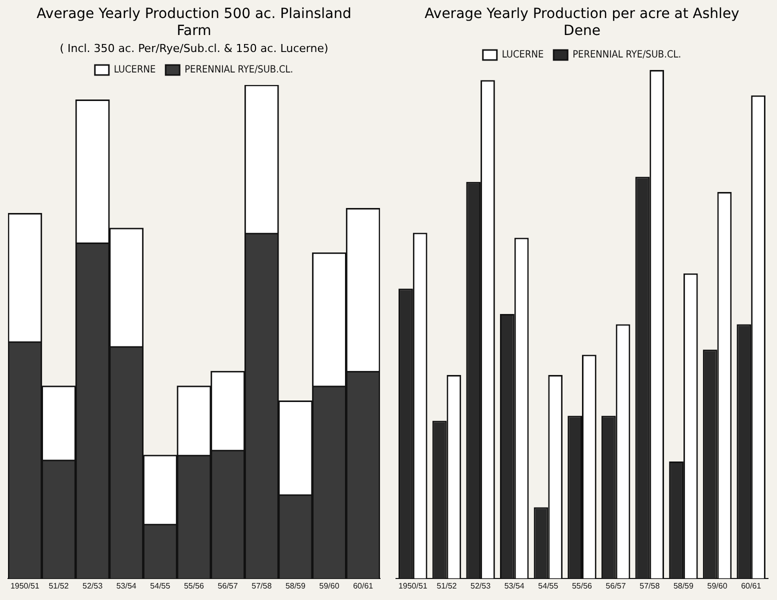 The height and width of the screenshot is (600, 777). What do you see at coordinates (582, 22) in the screenshot?
I see `chart-title: Average Yearly Production per acre at Ashley Dene` at bounding box center [582, 22].